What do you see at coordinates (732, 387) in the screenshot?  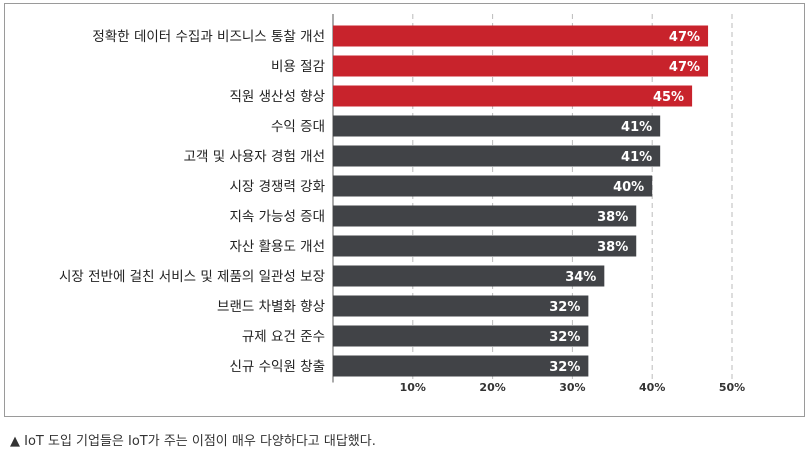 I see `x-tick-label: 50%` at bounding box center [732, 387].